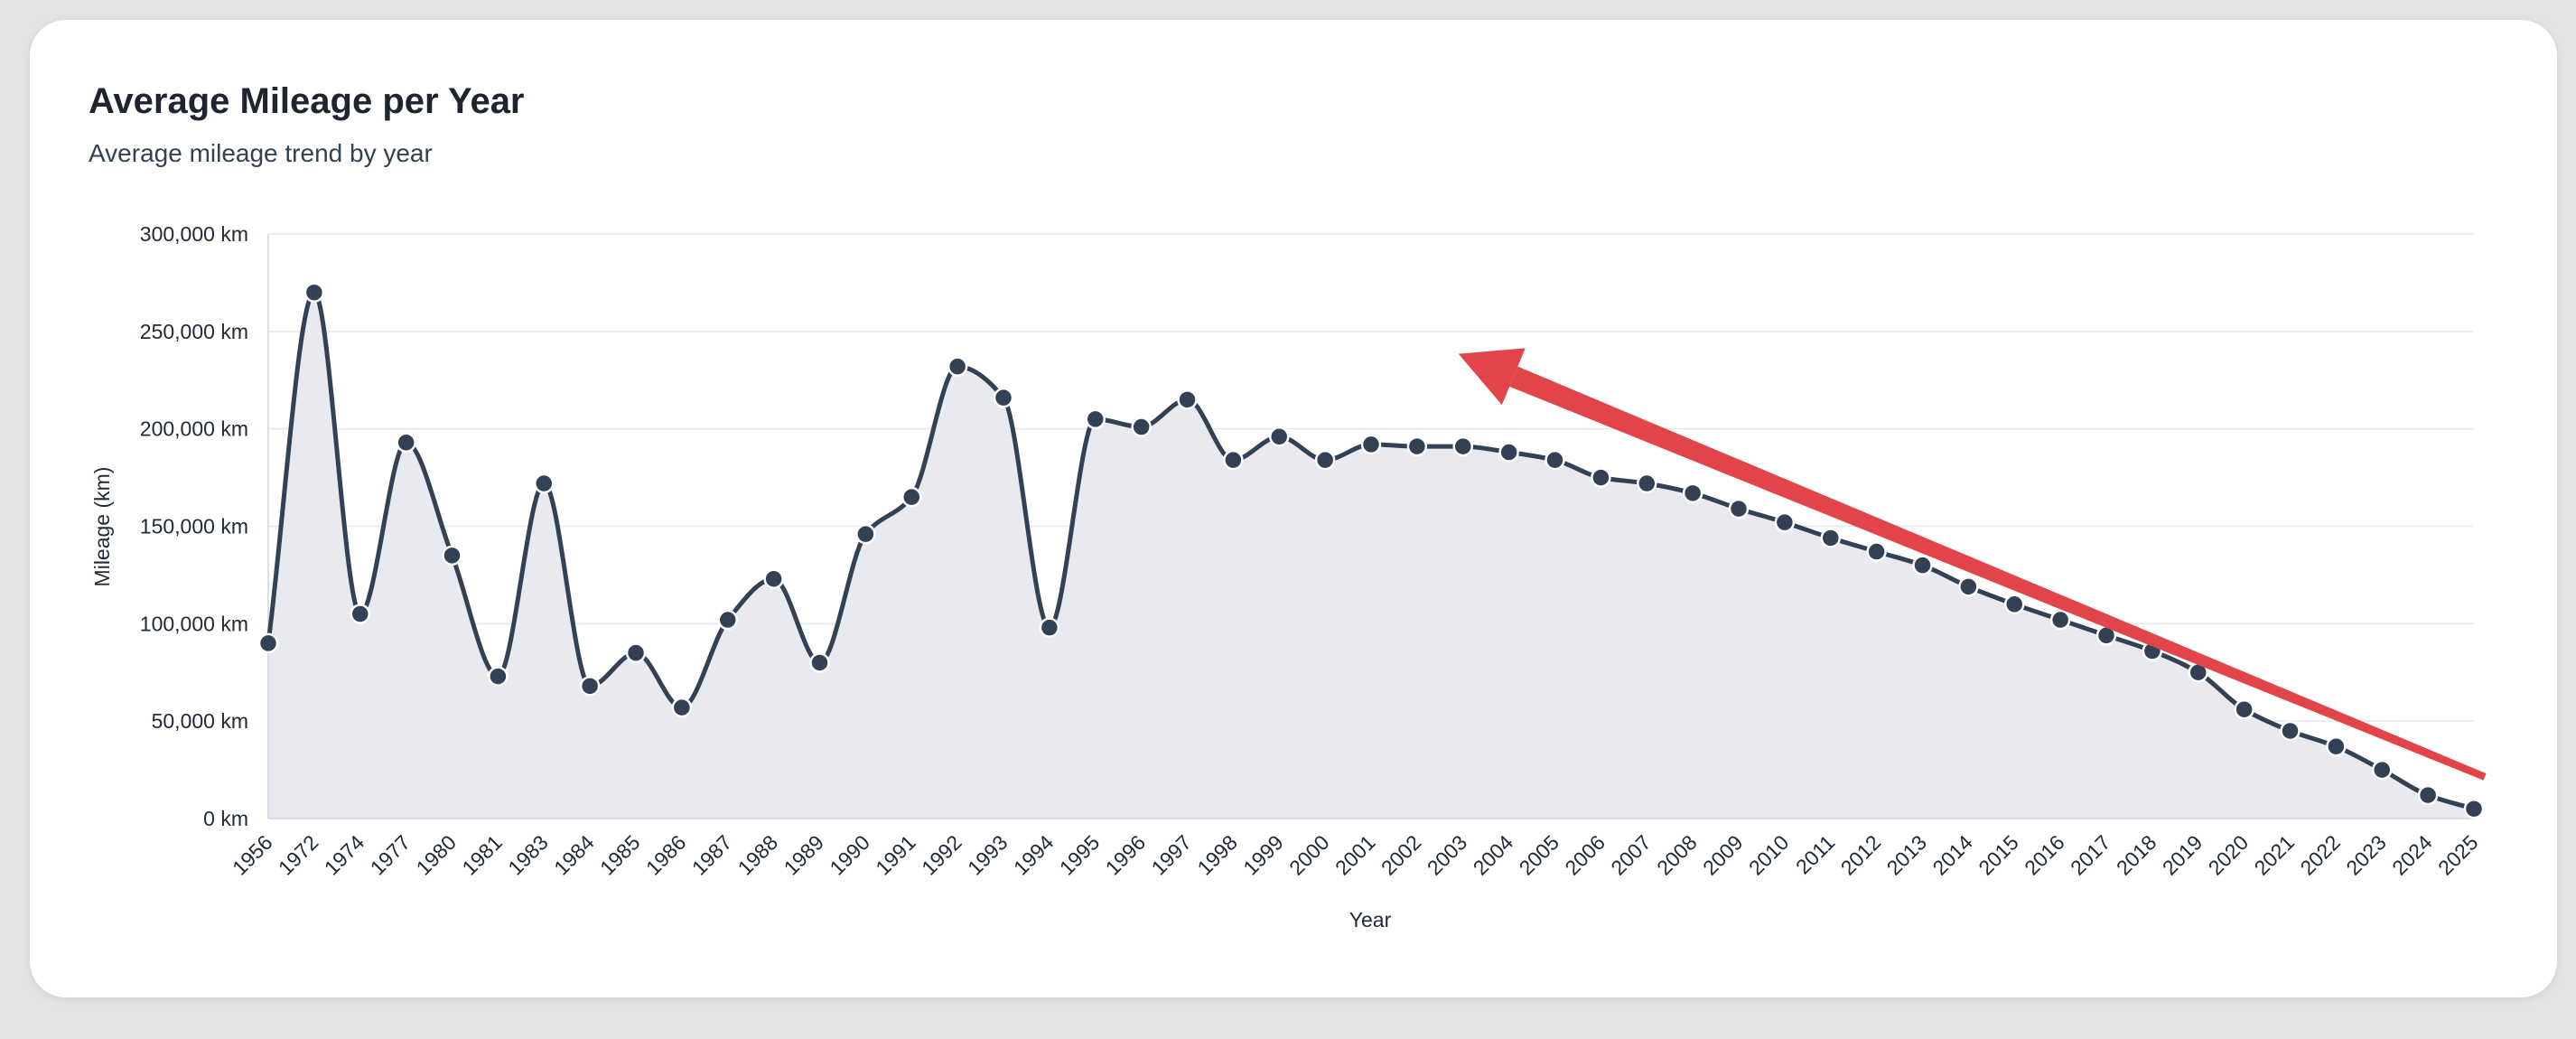 The height and width of the screenshot is (1039, 2576). Describe the element at coordinates (390, 855) in the screenshot. I see `x-tick-label: 1977` at that location.